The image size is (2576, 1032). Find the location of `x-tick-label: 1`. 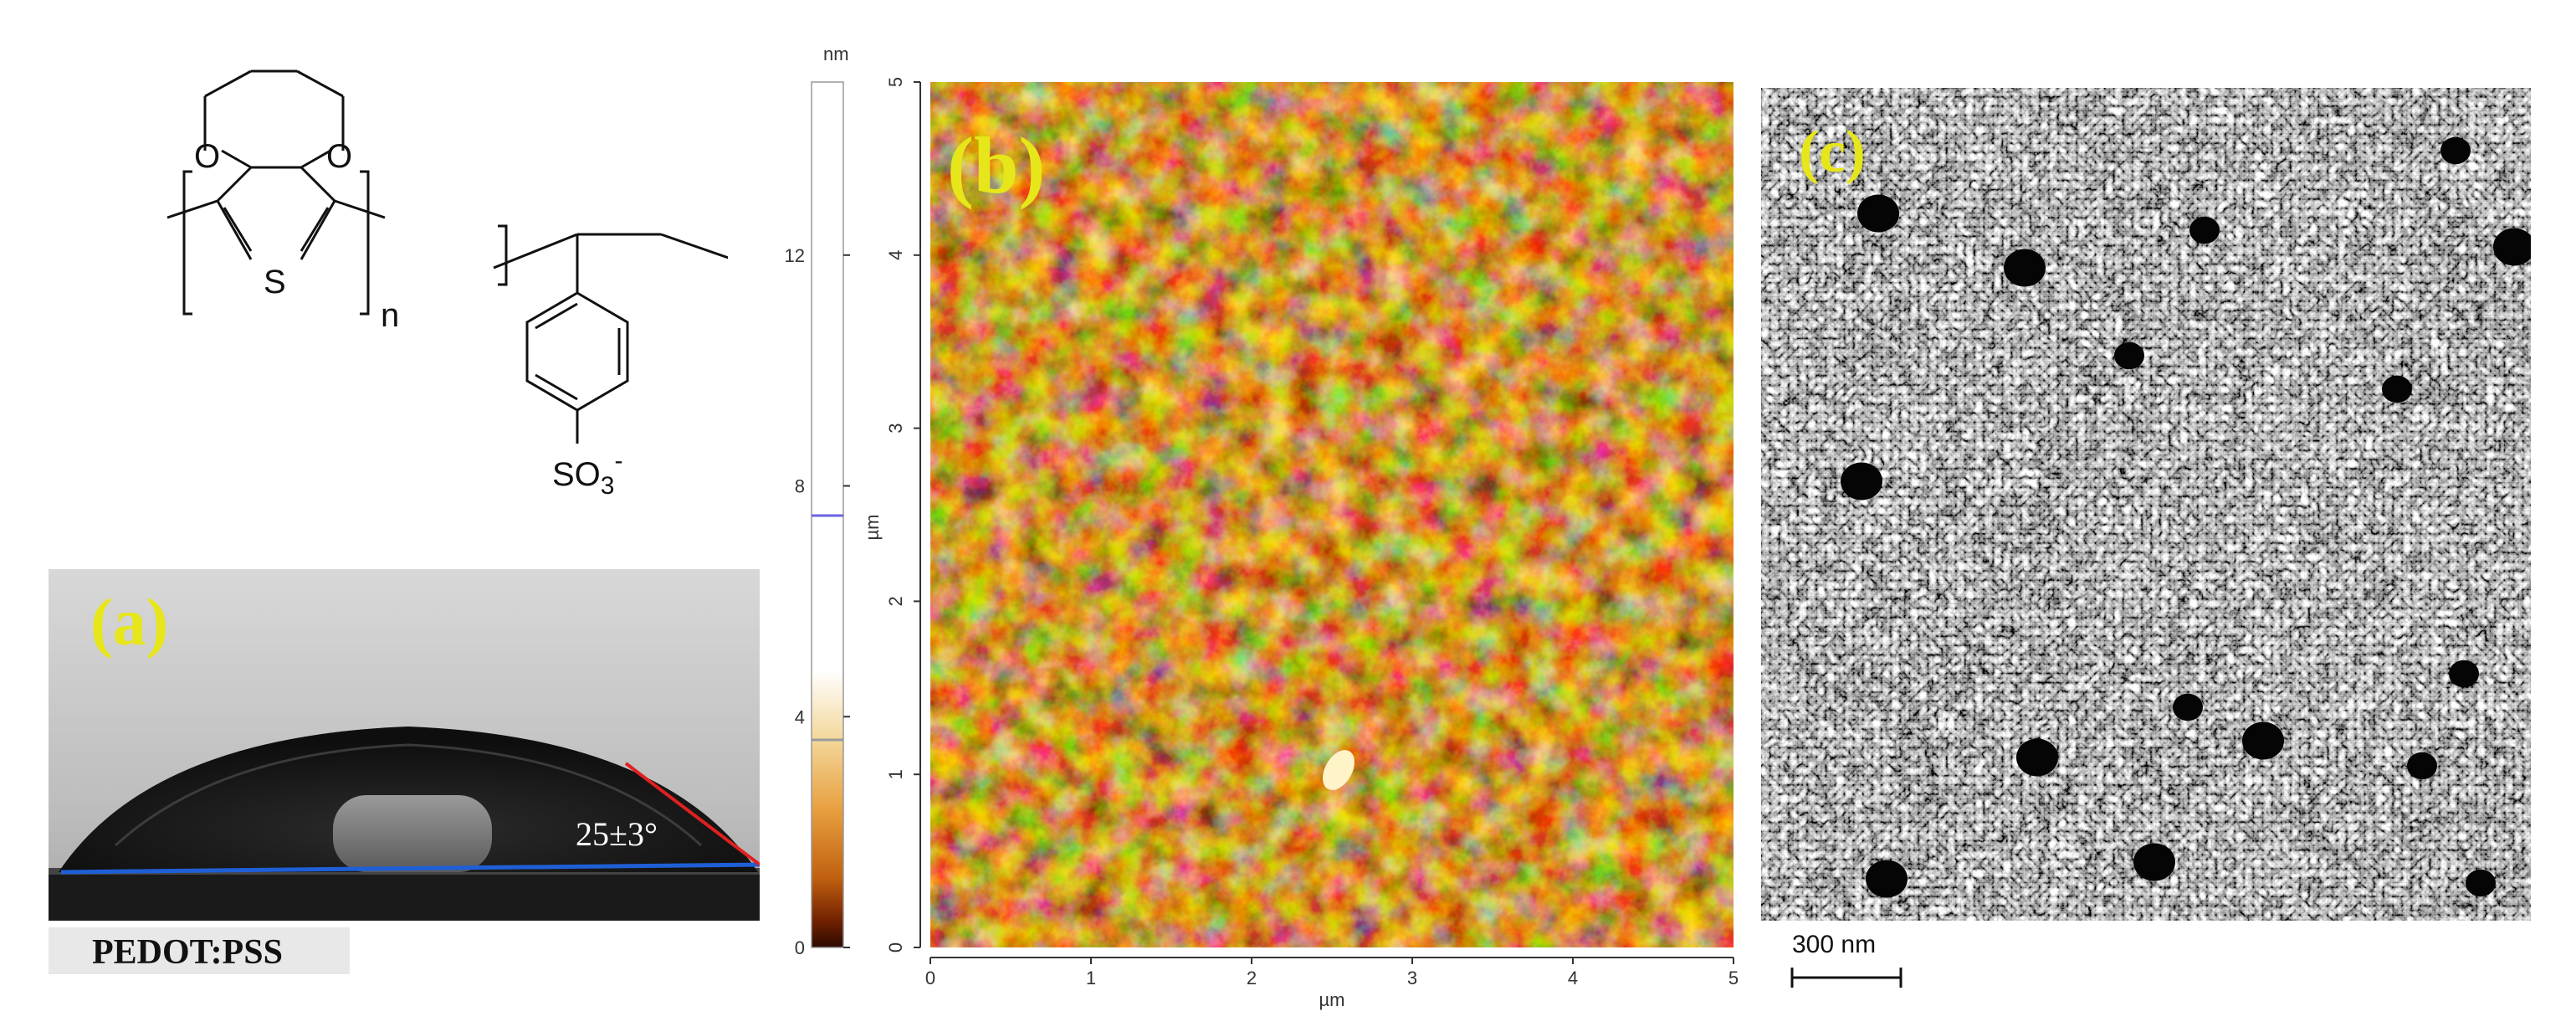

x-tick-label: 1 is located at coordinates (1091, 978).